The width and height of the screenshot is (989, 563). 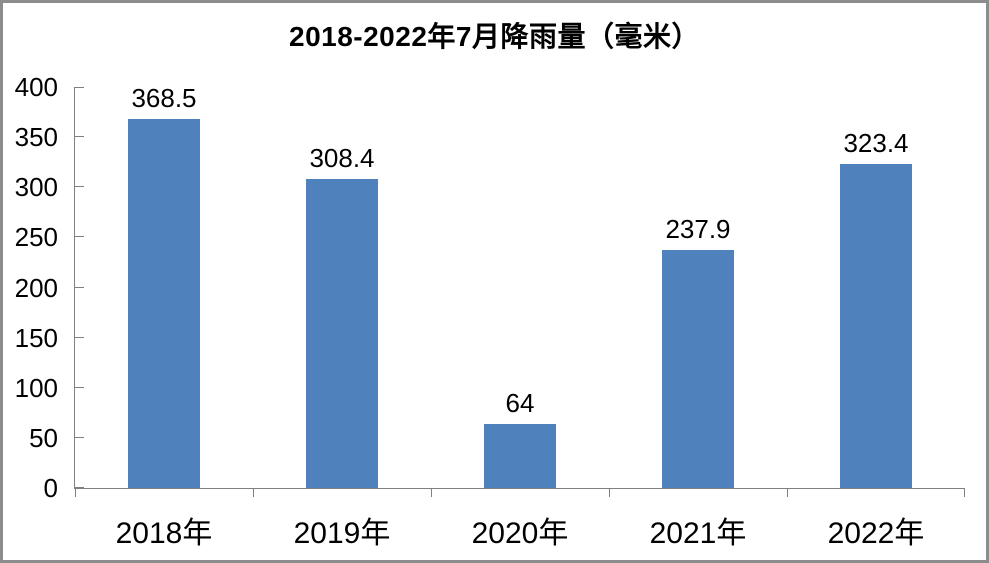 What do you see at coordinates (342, 157) in the screenshot?
I see `bar-value-label: 308.4` at bounding box center [342, 157].